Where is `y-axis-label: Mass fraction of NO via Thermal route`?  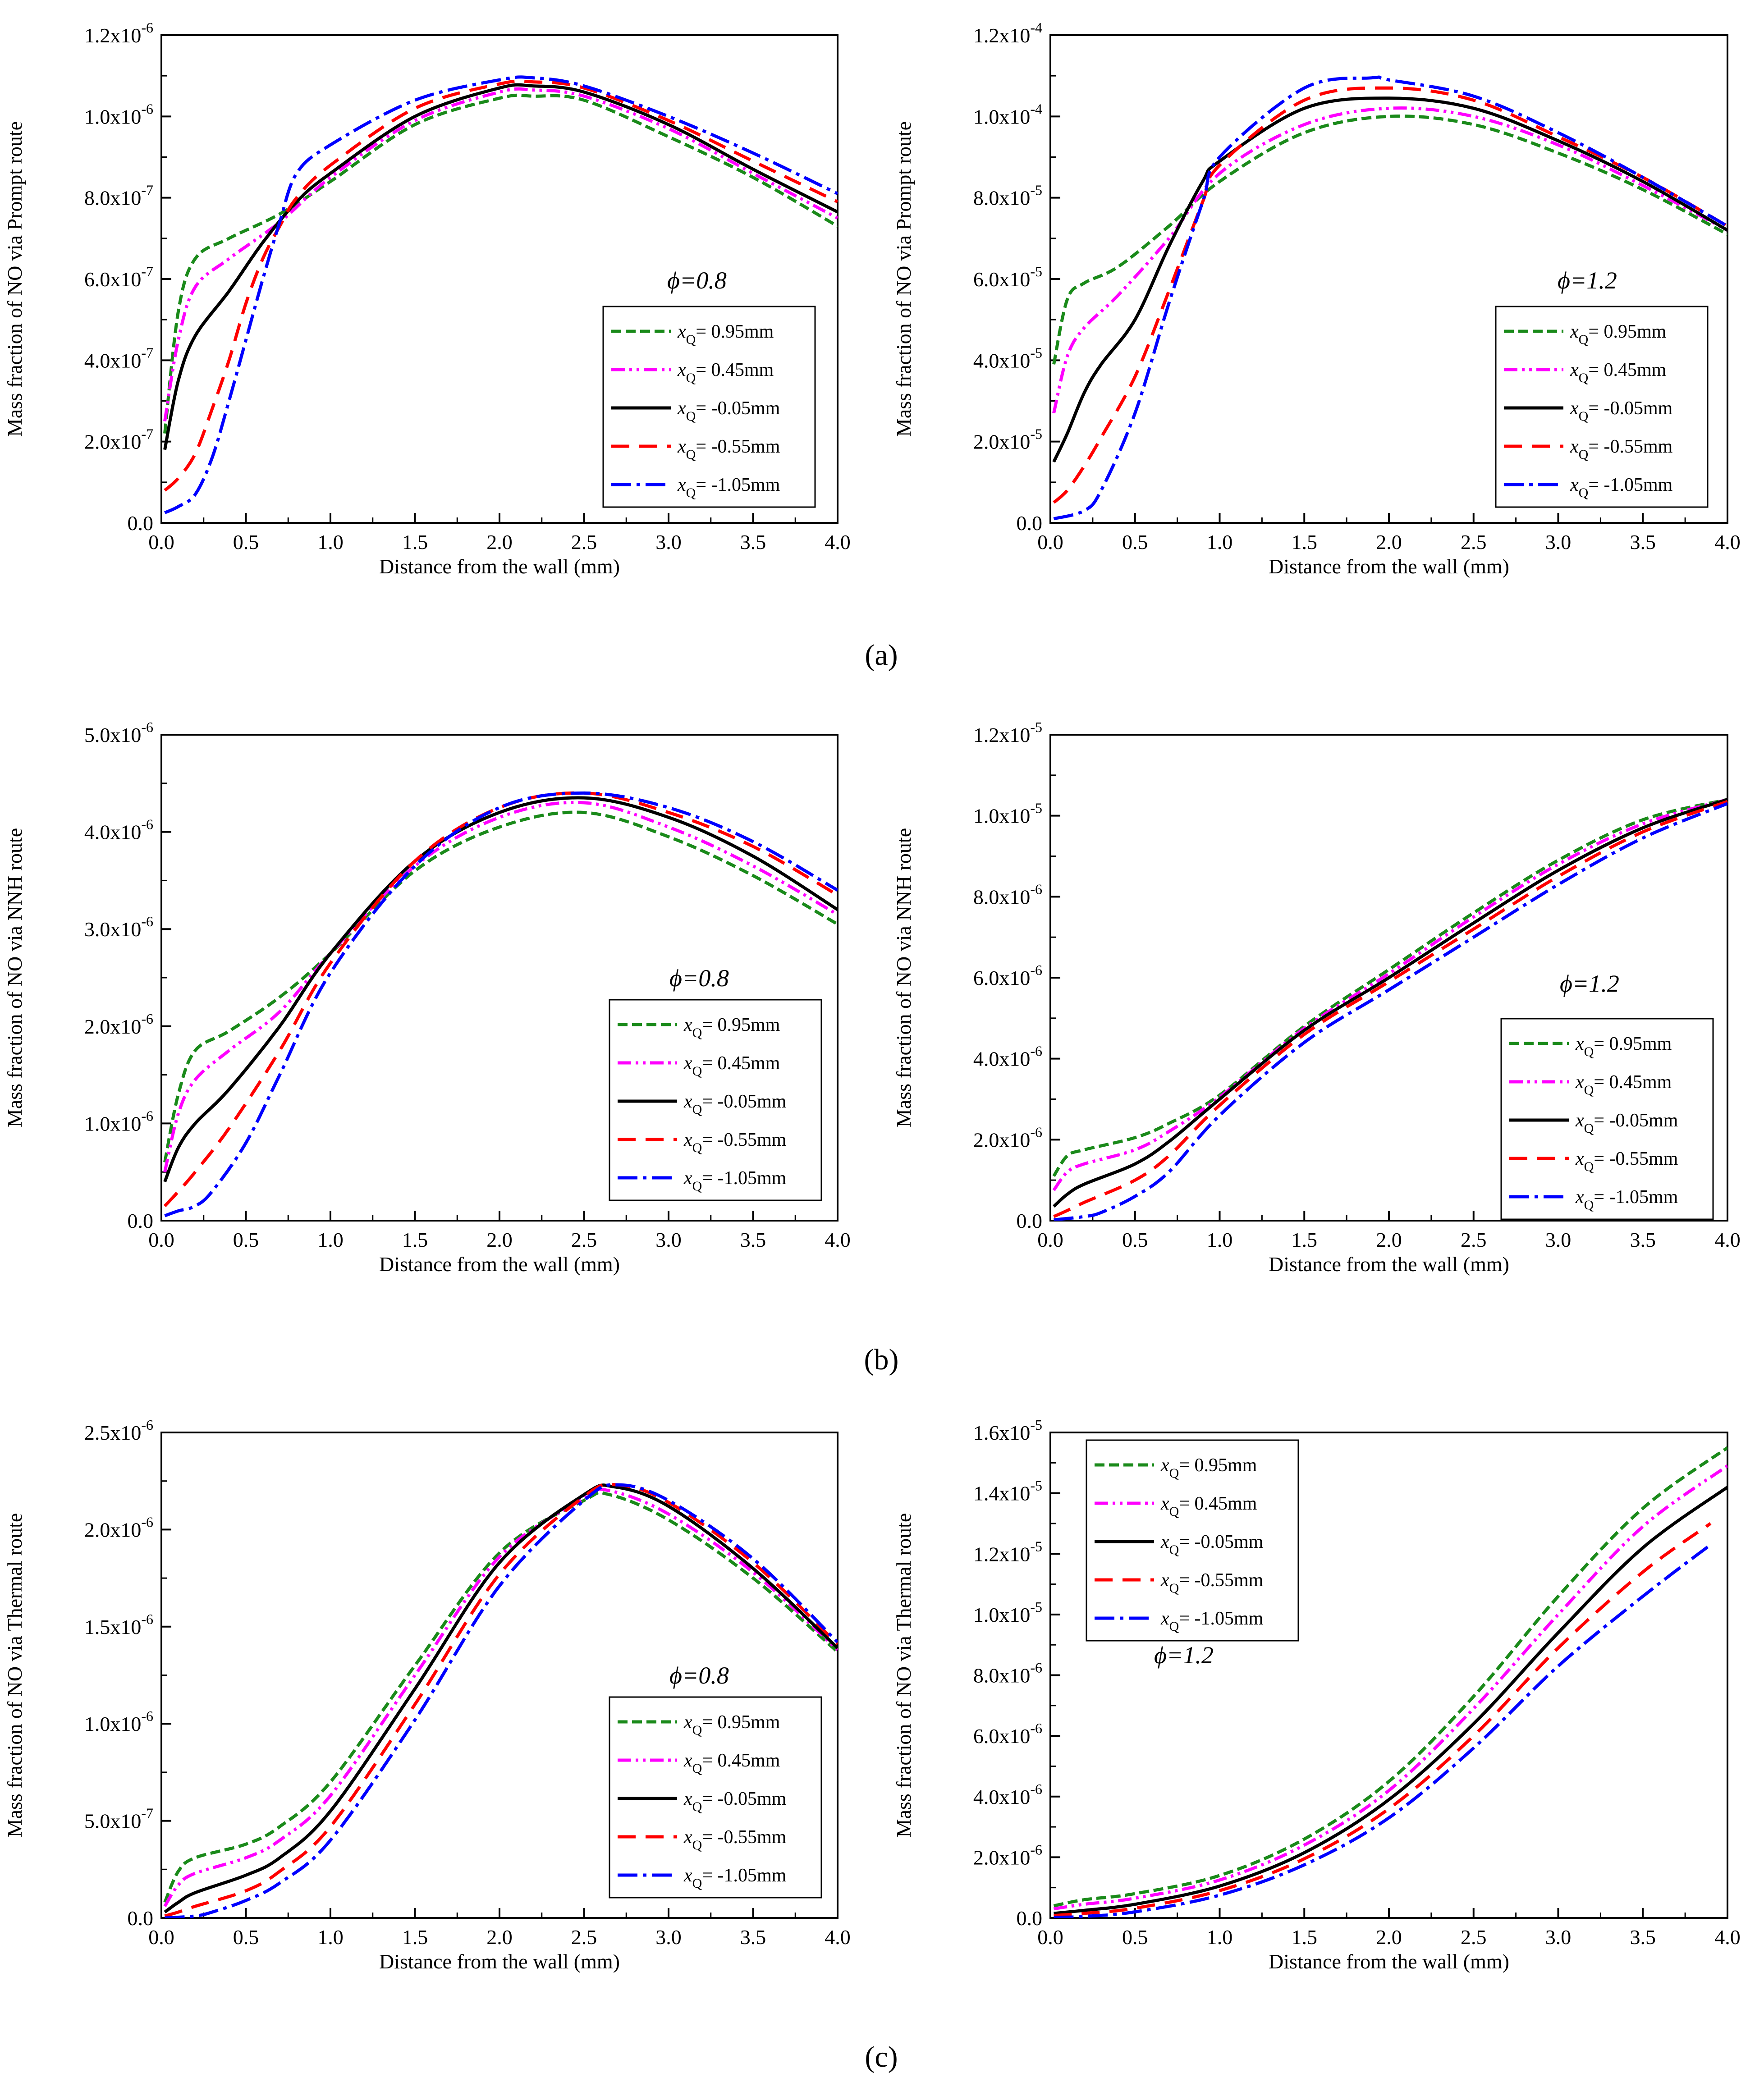
y-axis-label: Mass fraction of NO via Thermal route is located at coordinates (904, 1675).